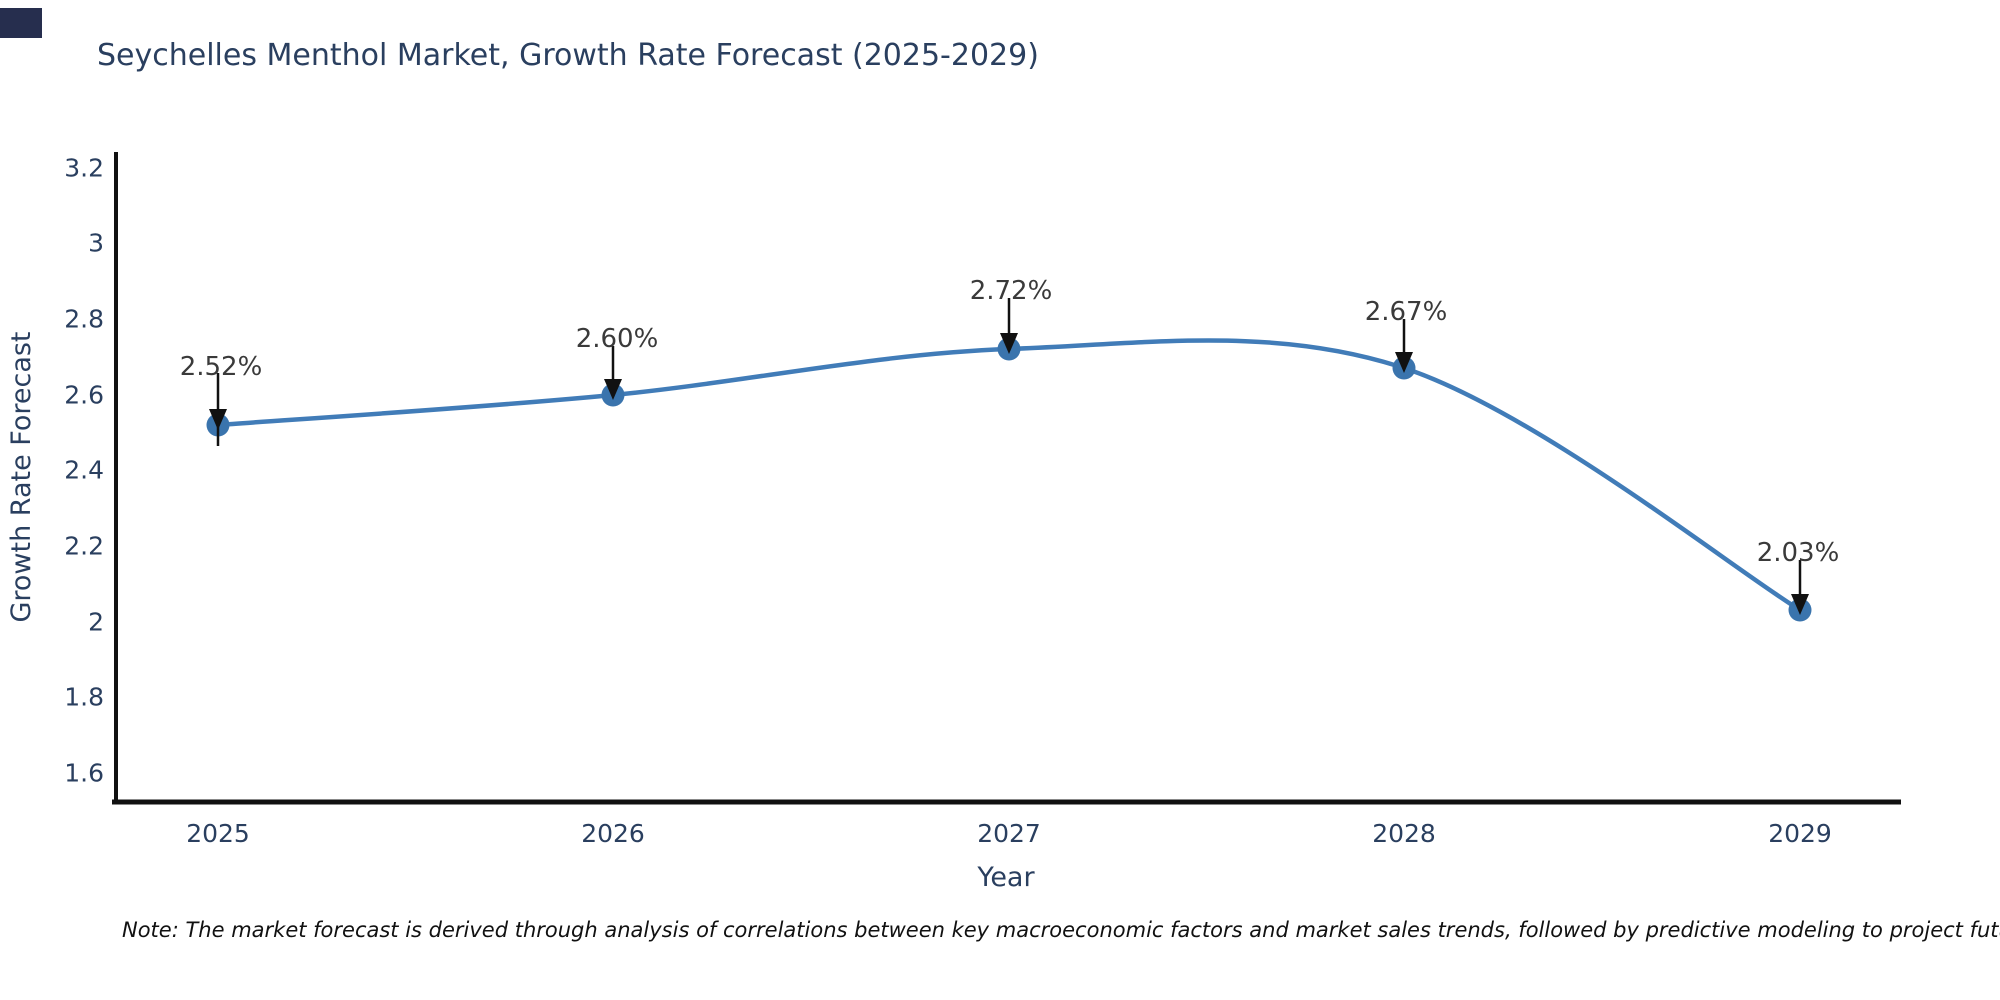 Image resolution: width=2000 pixels, height=1000 pixels. What do you see at coordinates (84, 319) in the screenshot?
I see `y-tick-label: 2.8` at bounding box center [84, 319].